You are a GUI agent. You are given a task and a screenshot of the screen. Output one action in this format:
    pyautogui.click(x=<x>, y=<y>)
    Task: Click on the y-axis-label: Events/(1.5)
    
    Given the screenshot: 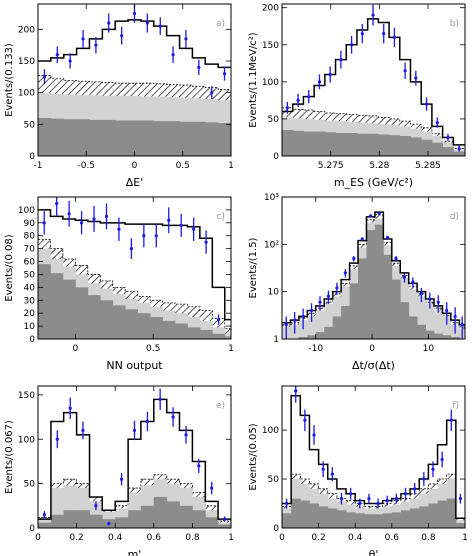 What is the action you would take?
    pyautogui.click(x=253, y=267)
    